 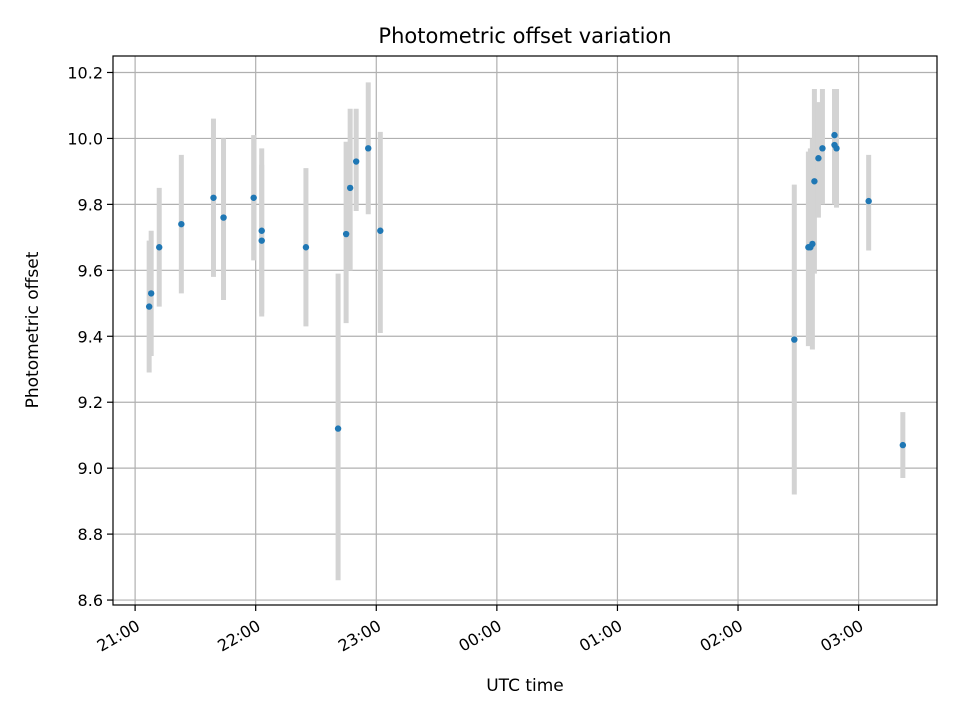 What do you see at coordinates (525, 686) in the screenshot?
I see `x-axis-label: UTC time` at bounding box center [525, 686].